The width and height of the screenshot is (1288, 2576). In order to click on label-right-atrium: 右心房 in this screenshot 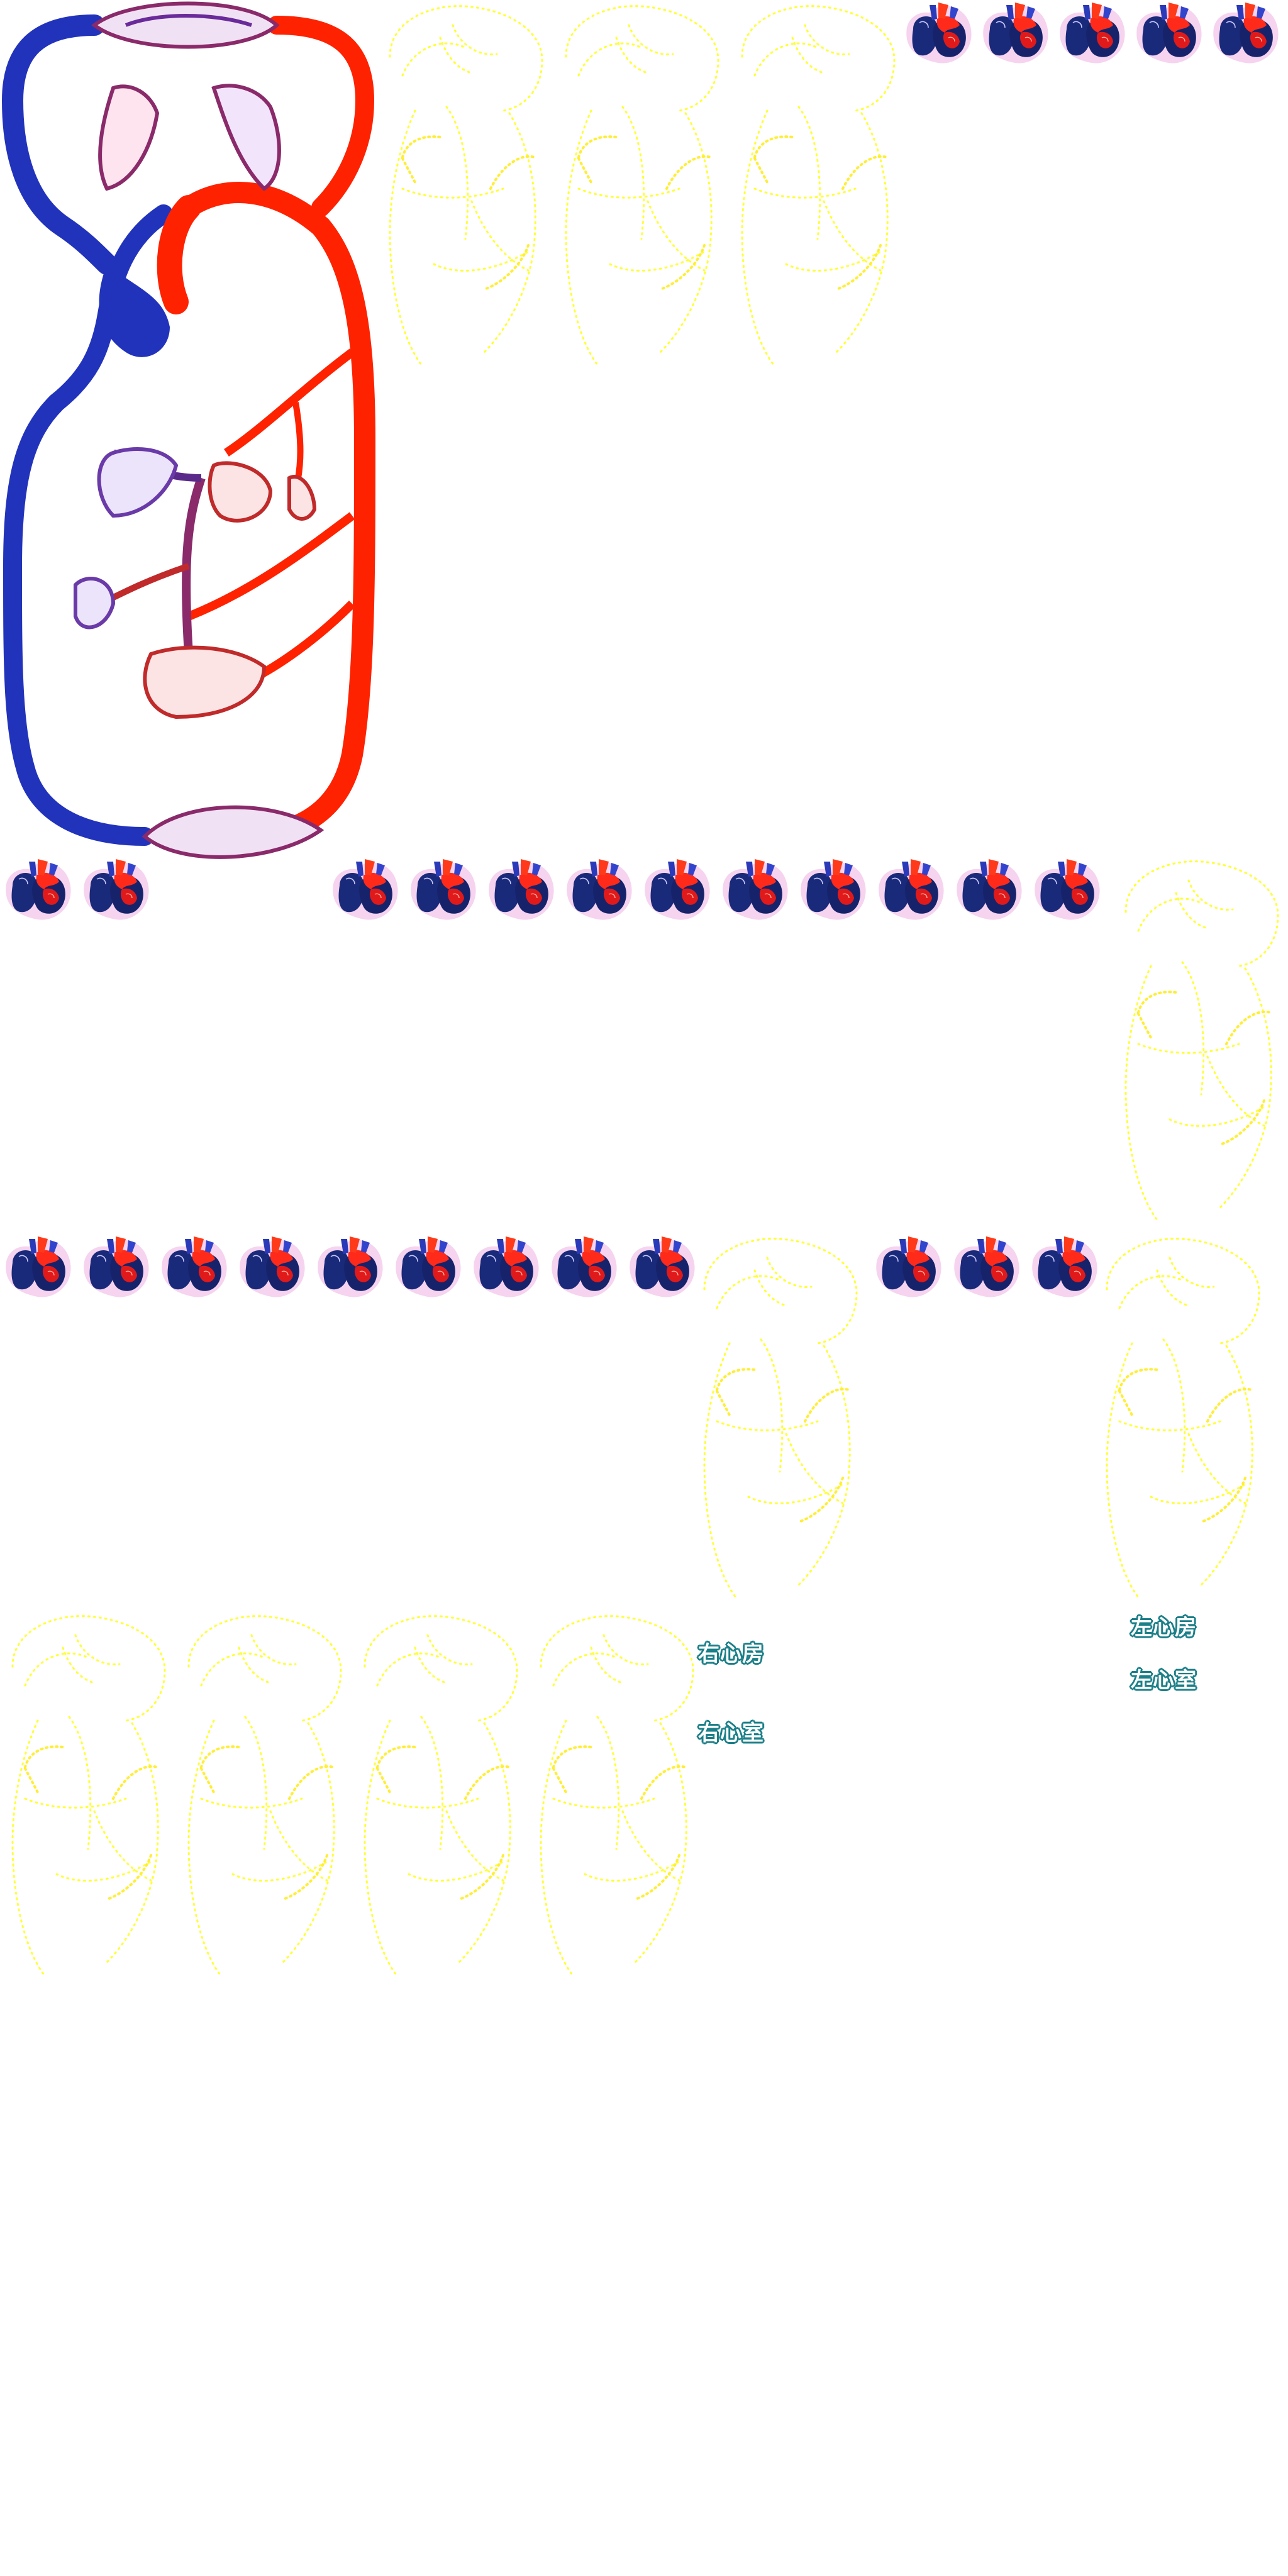, I will do `click(731, 1654)`.